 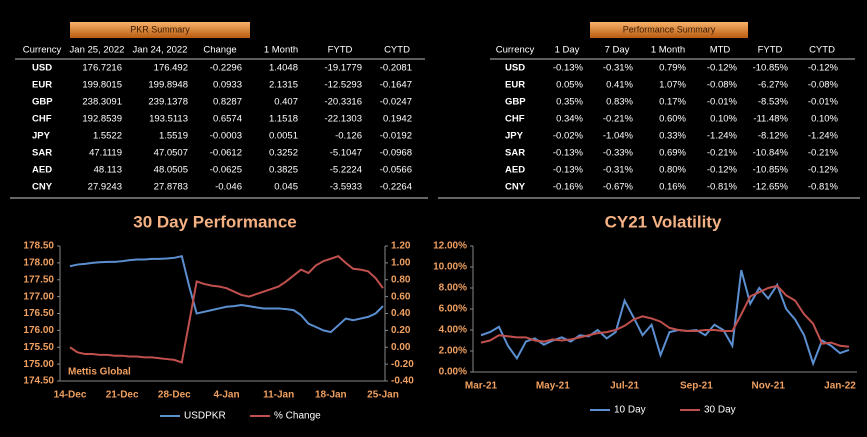 What do you see at coordinates (99, 372) in the screenshot?
I see `annotation: Mettis Global` at bounding box center [99, 372].